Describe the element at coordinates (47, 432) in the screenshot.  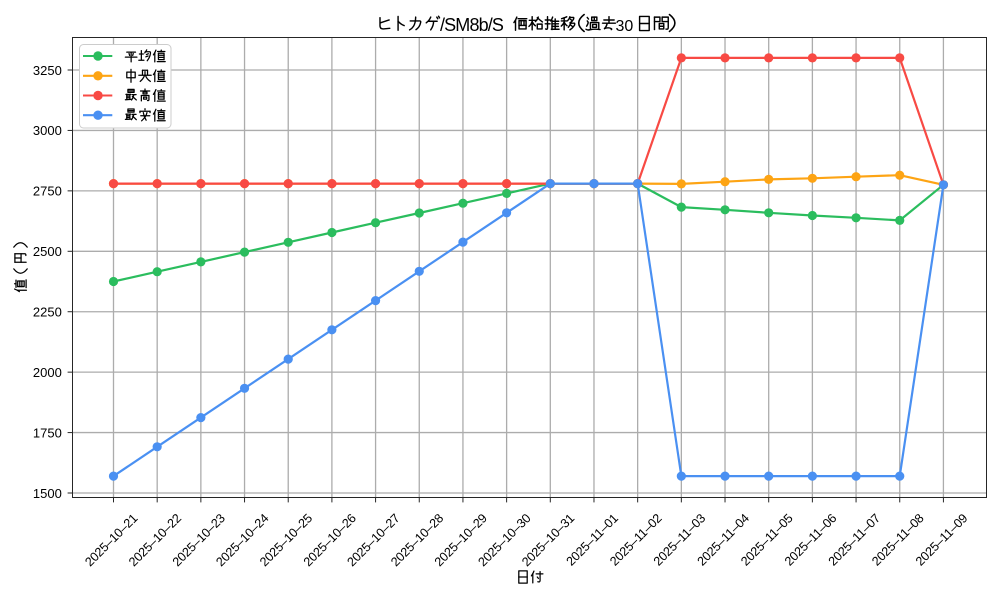
I see `svg-text: 1750` at that location.